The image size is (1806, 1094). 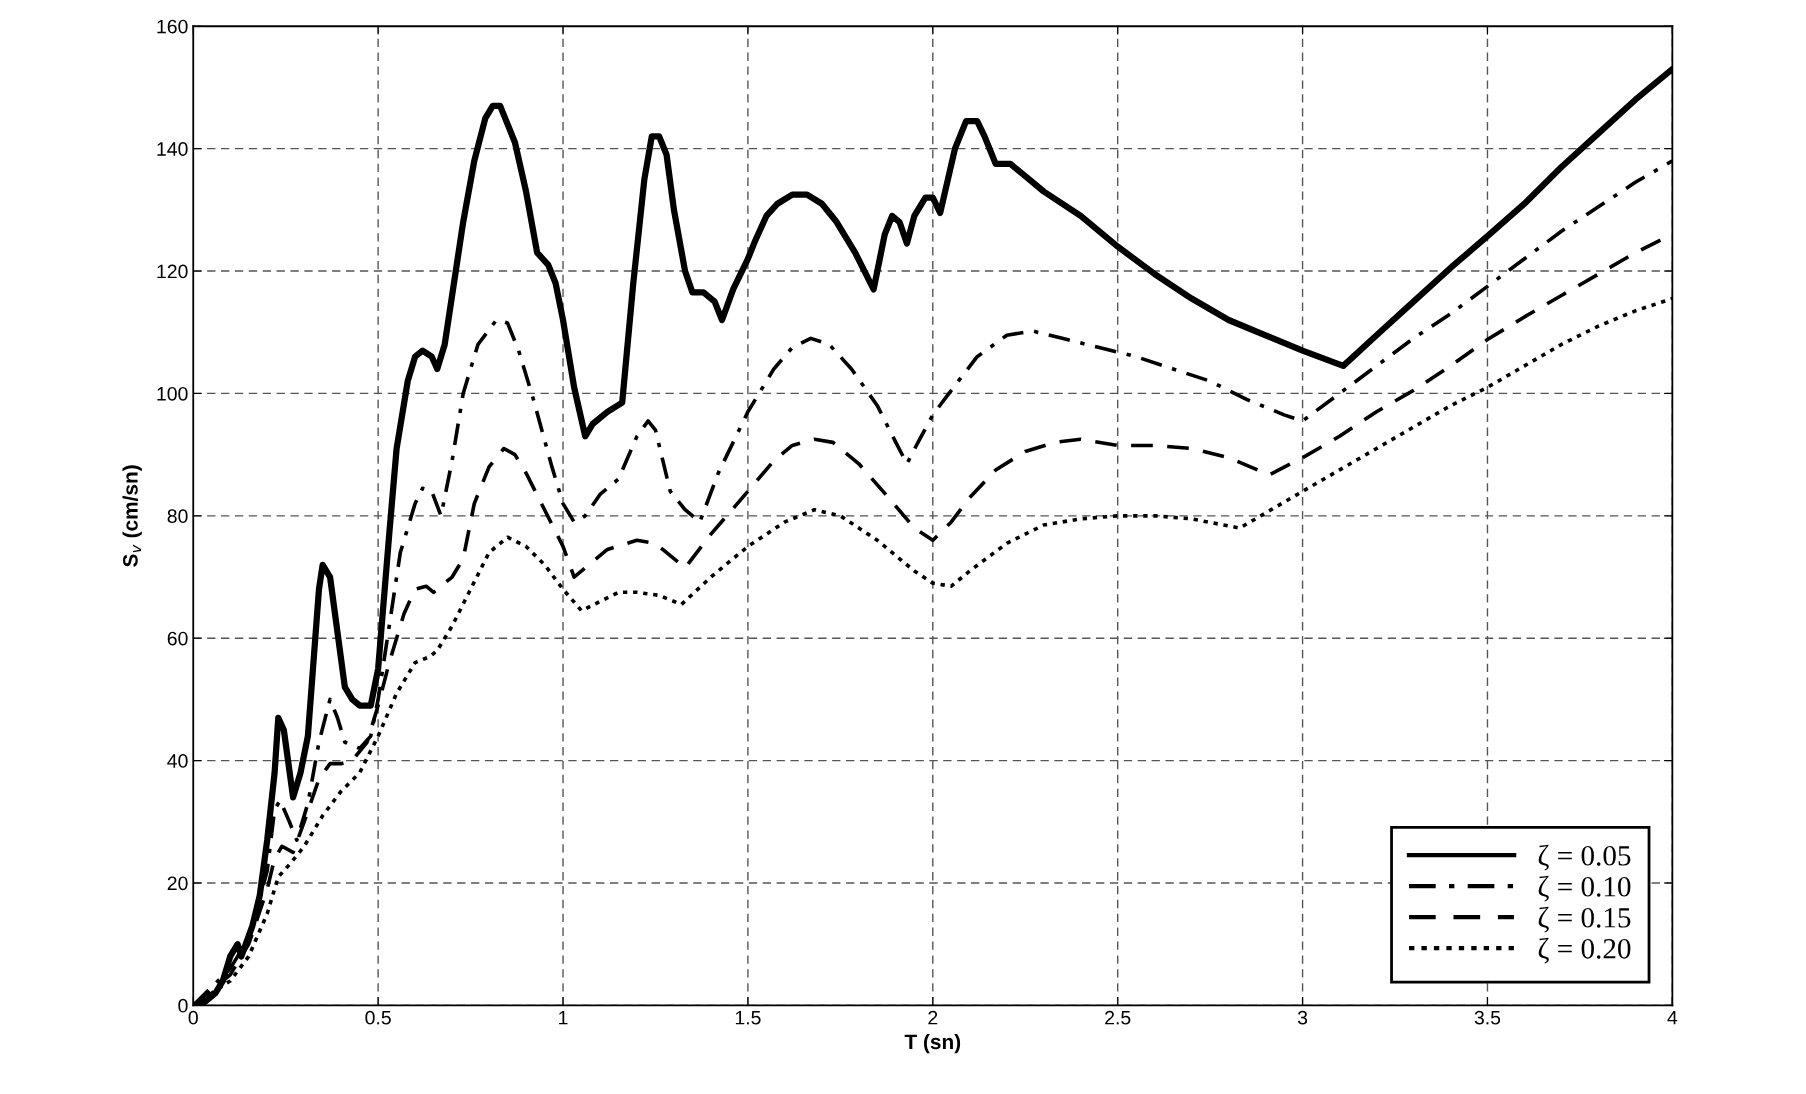 I want to click on legend-label: ζ = 0.05, so click(x=1584, y=857).